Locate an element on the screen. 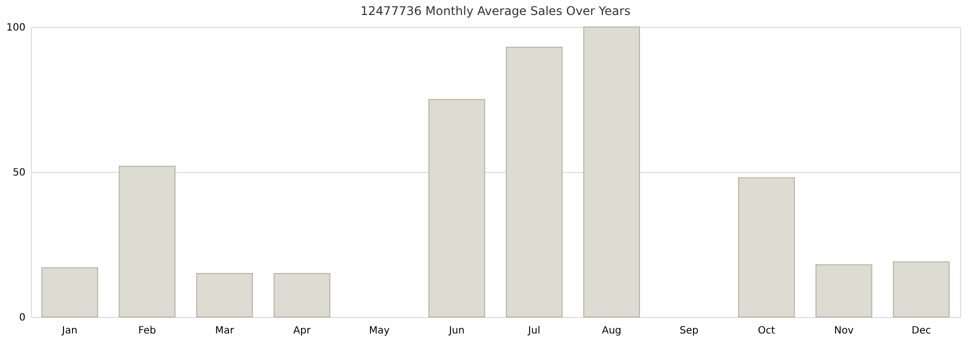 This screenshot has height=340, width=968. x-tick-label: Sep is located at coordinates (689, 331).